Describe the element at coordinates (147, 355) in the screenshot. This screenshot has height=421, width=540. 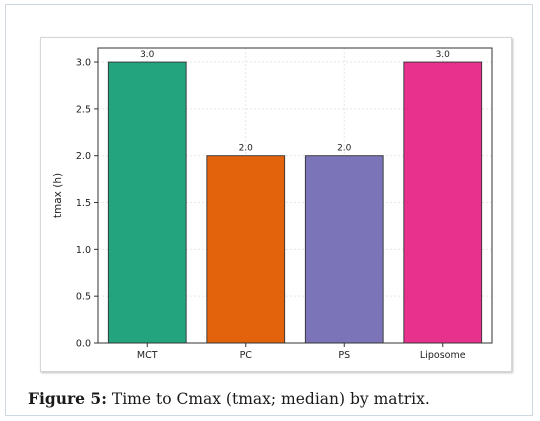
I see `x-tick-label: MCT` at that location.